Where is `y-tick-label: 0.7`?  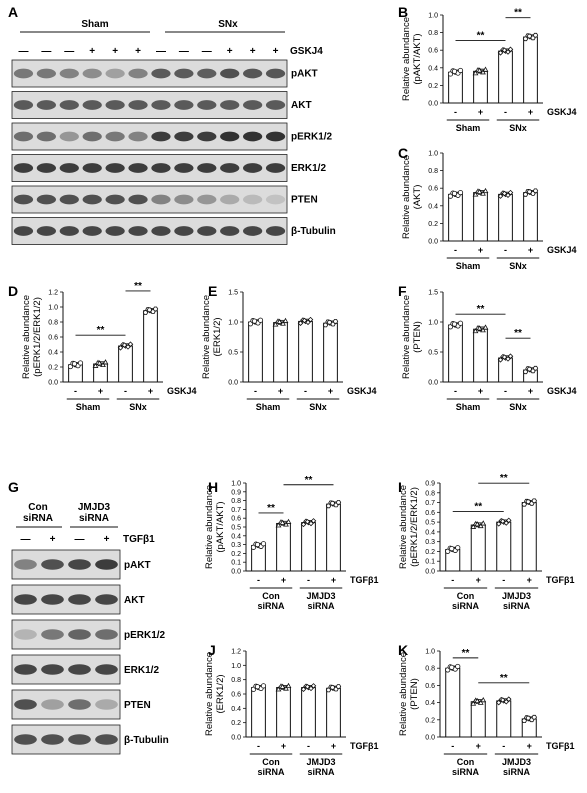
y-tick-label: 0.7 is located at coordinates (236, 510).